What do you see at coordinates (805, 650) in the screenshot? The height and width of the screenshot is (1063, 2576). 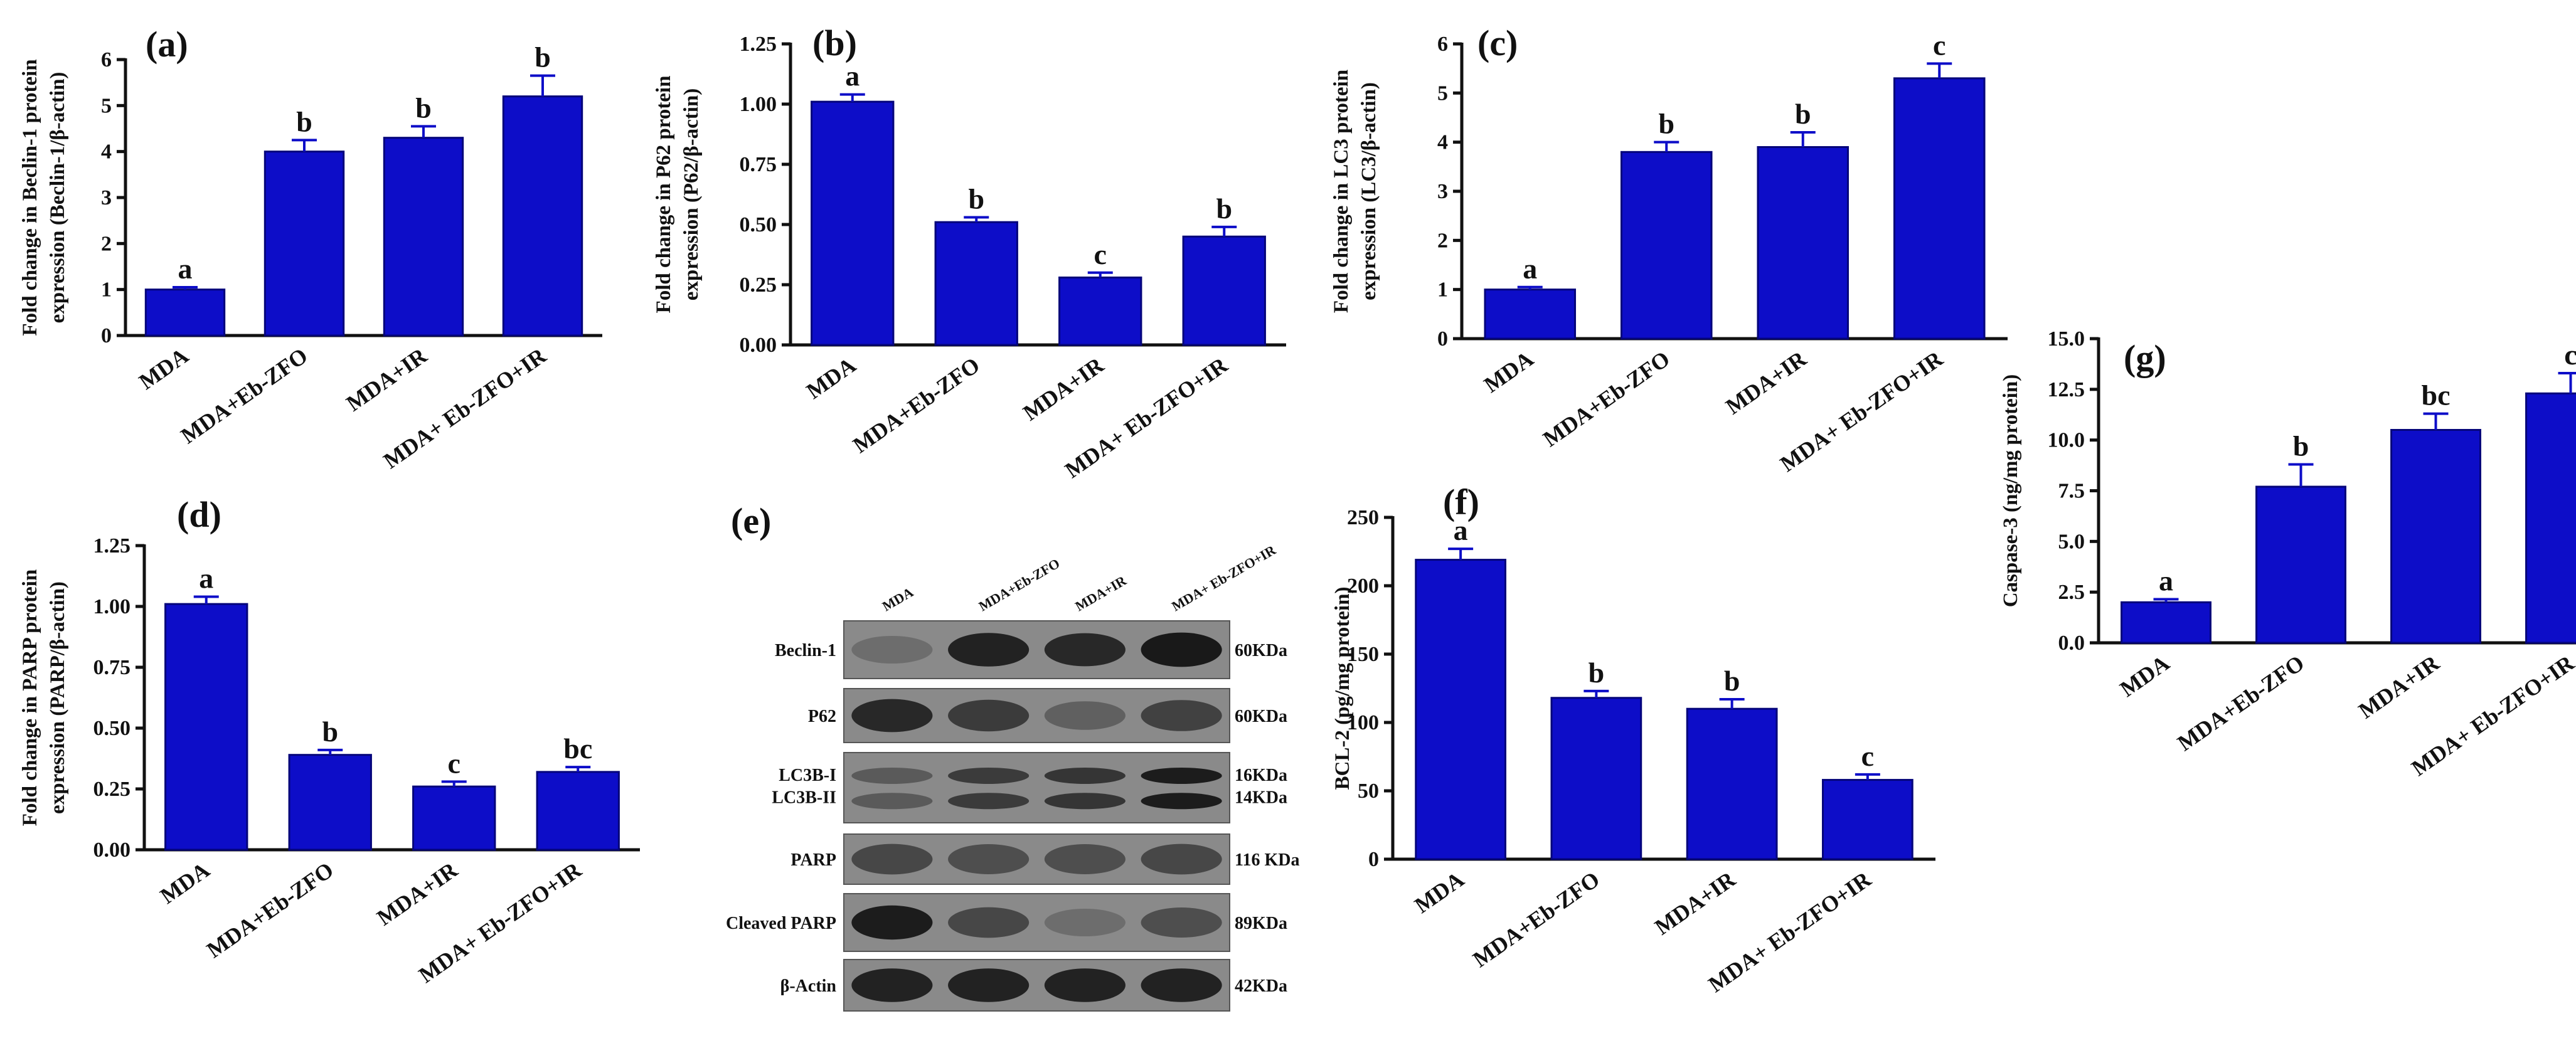 I see `blot-row-label: Beclin-1` at bounding box center [805, 650].